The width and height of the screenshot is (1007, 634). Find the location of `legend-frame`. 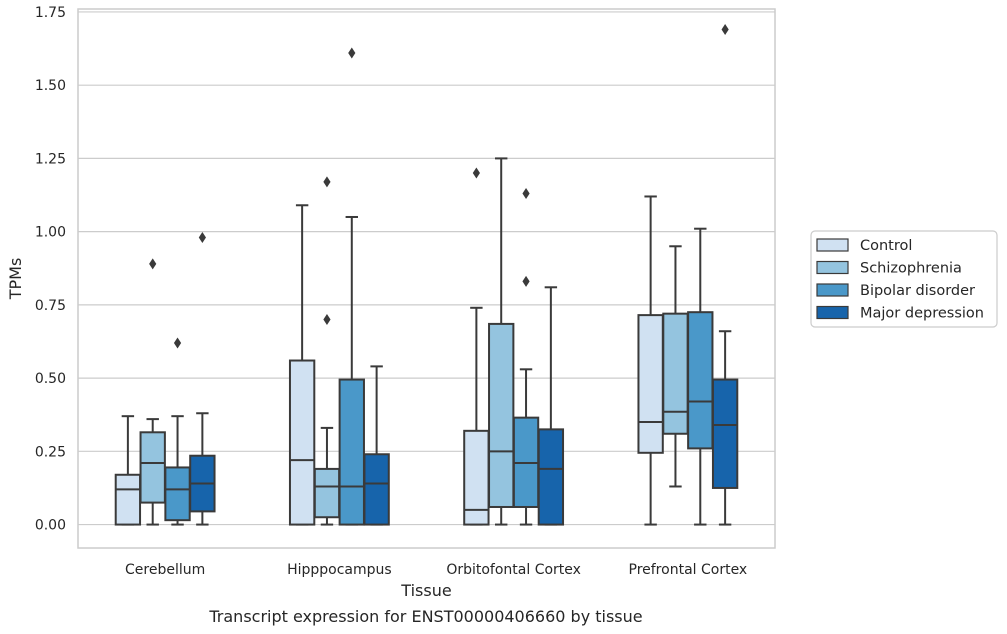

legend-frame is located at coordinates (904, 279).